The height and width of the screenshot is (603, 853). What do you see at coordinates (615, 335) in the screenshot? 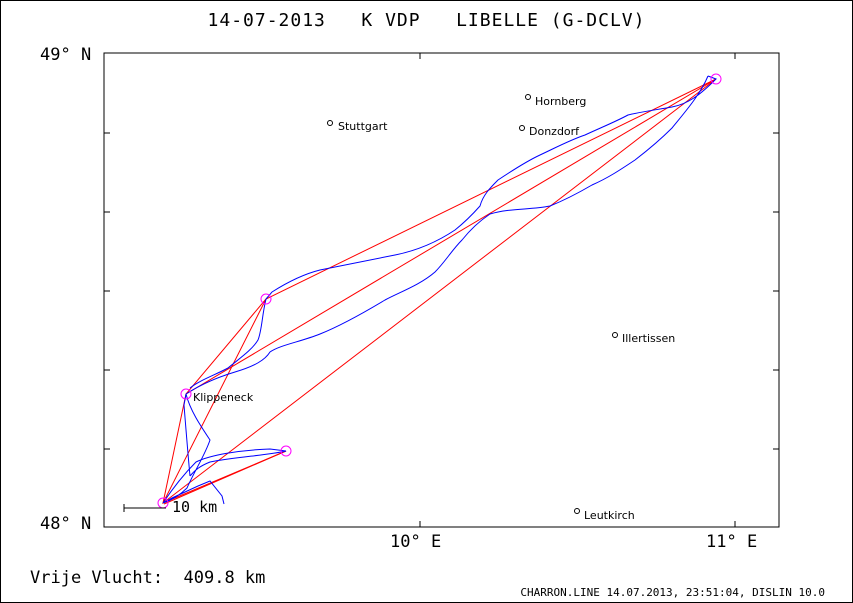
I see `marker-illertissen` at bounding box center [615, 335].